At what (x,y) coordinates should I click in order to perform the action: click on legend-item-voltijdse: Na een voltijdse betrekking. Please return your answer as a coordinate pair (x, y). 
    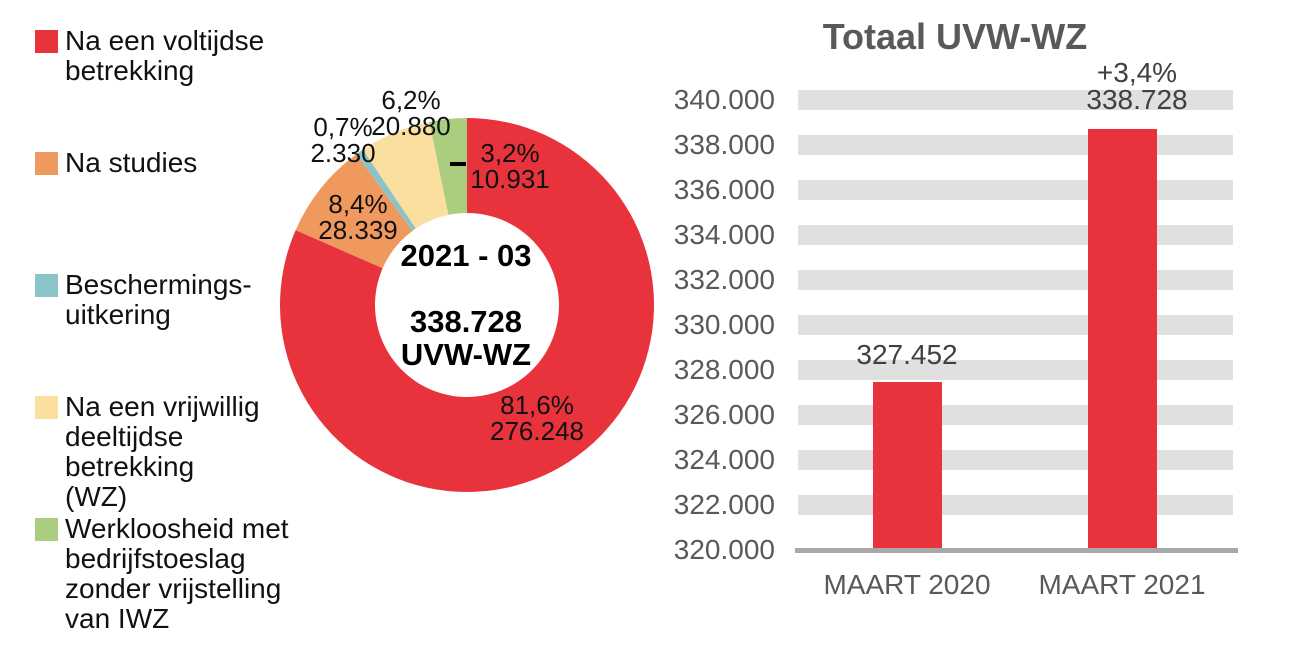
    Looking at the image, I should click on (165, 56).